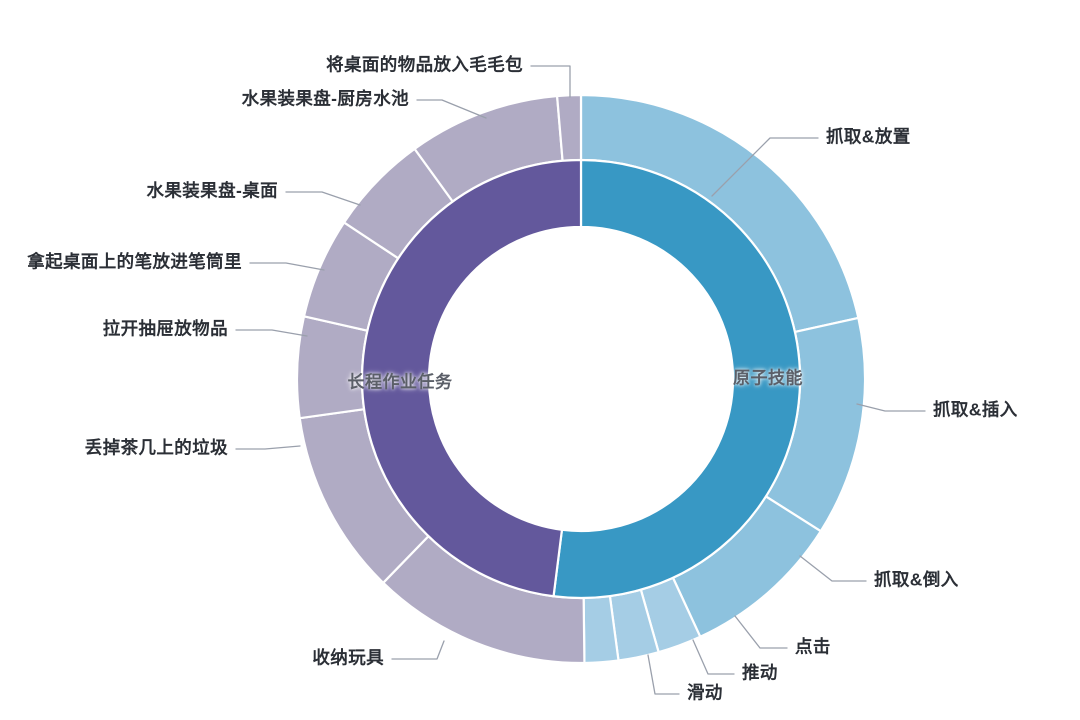 This screenshot has height=720, width=1080. What do you see at coordinates (813, 646) in the screenshot?
I see `outer-segment-label: 点击` at bounding box center [813, 646].